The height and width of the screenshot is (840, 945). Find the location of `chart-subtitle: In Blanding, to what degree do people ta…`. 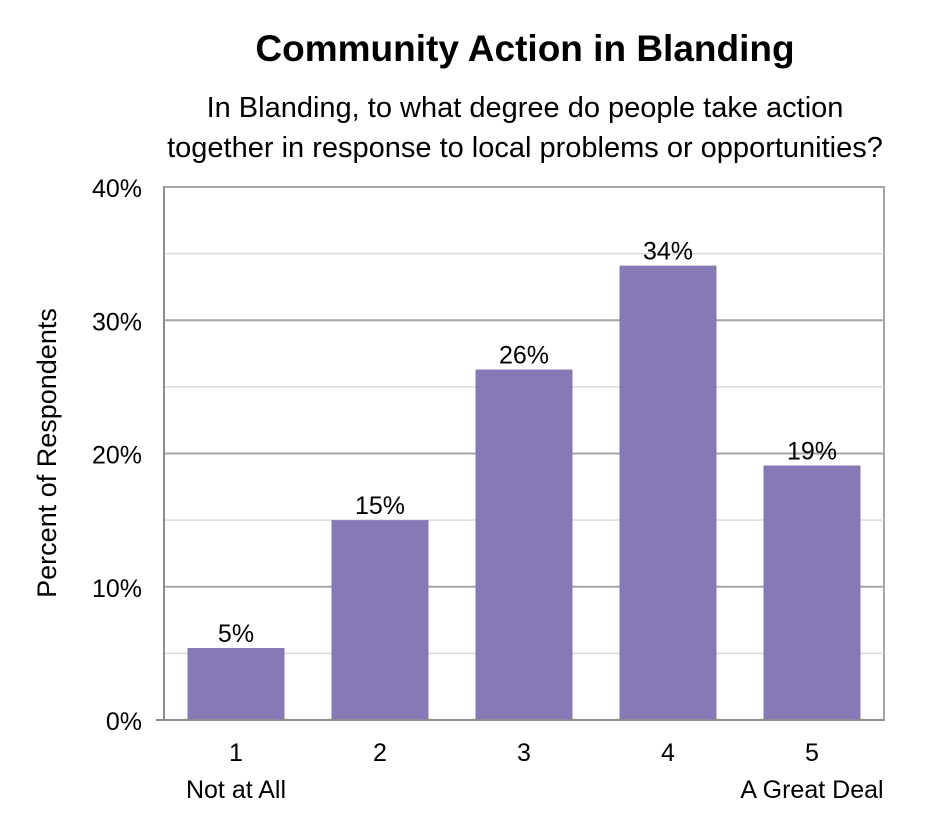

chart-subtitle: In Blanding, to what degree do people ta… is located at coordinates (472, 128).